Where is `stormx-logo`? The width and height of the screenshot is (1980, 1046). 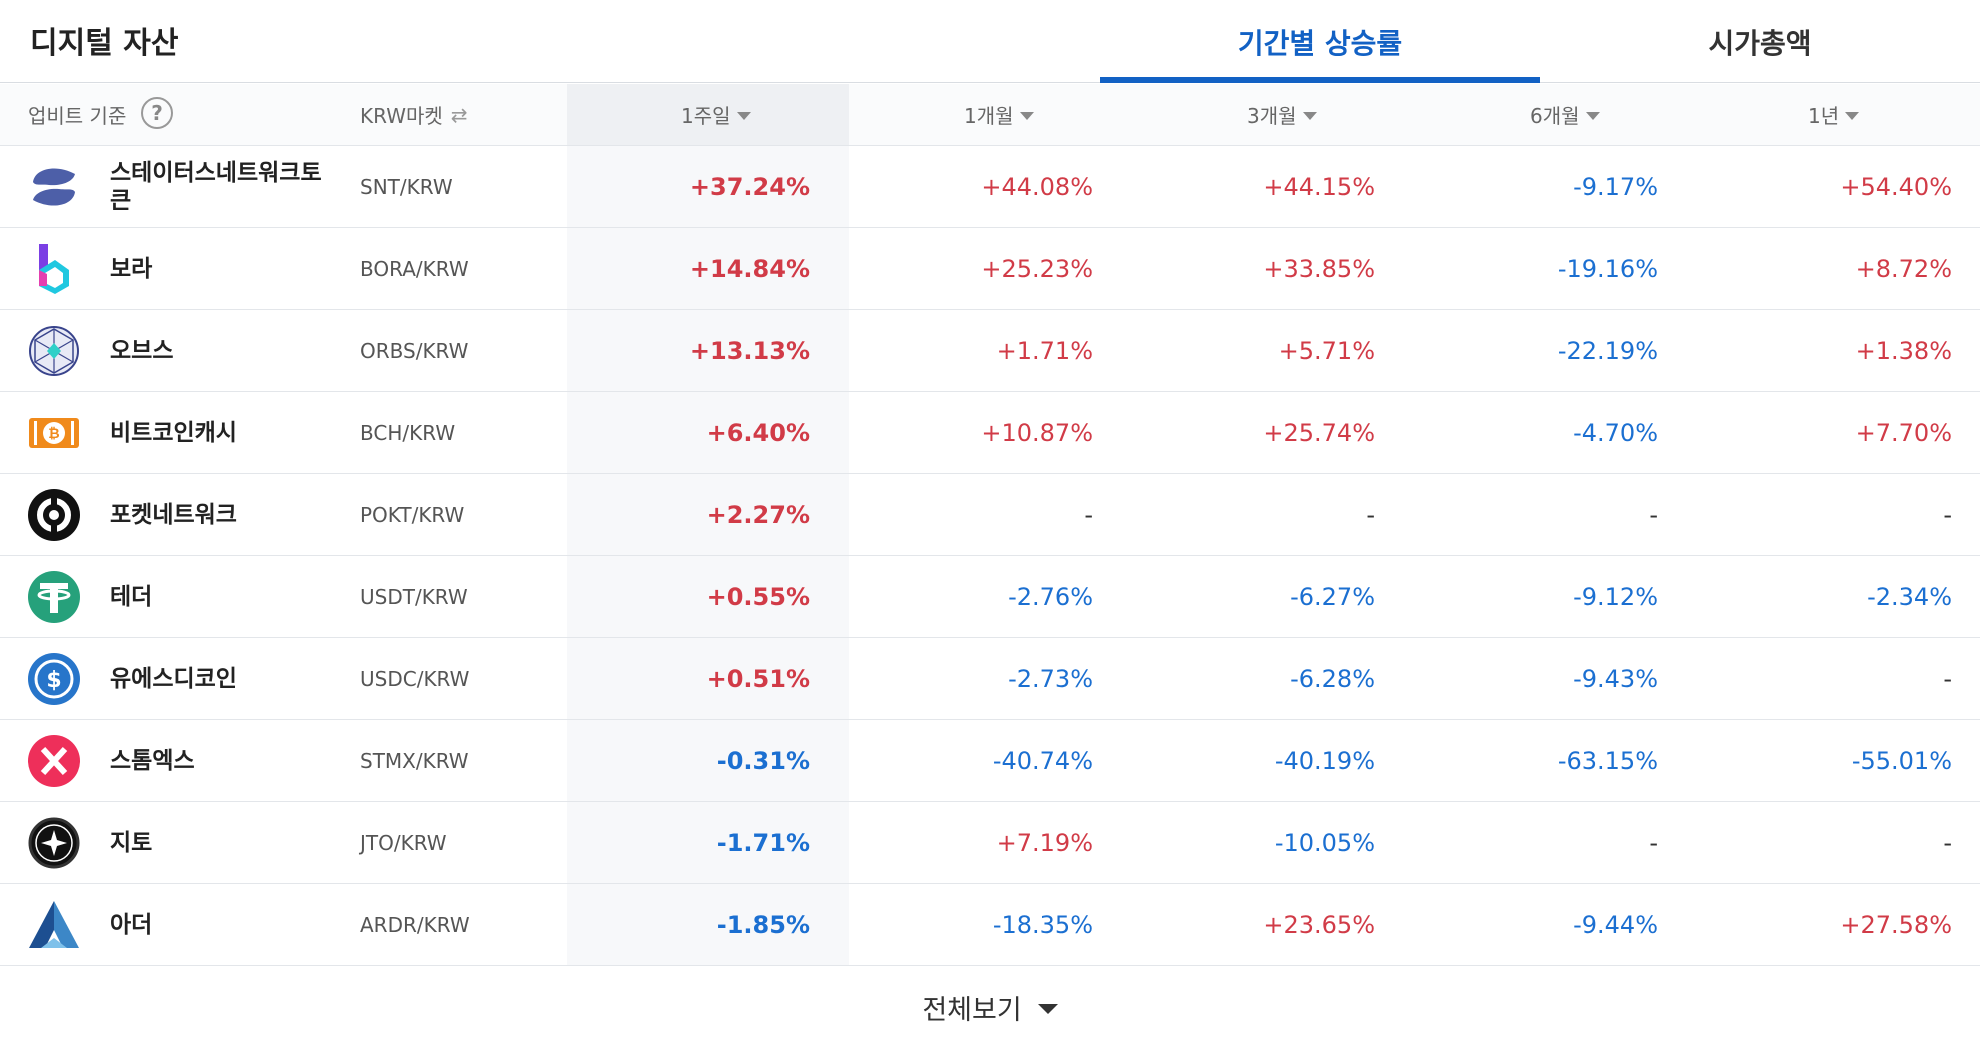
stormx-logo is located at coordinates (54, 761).